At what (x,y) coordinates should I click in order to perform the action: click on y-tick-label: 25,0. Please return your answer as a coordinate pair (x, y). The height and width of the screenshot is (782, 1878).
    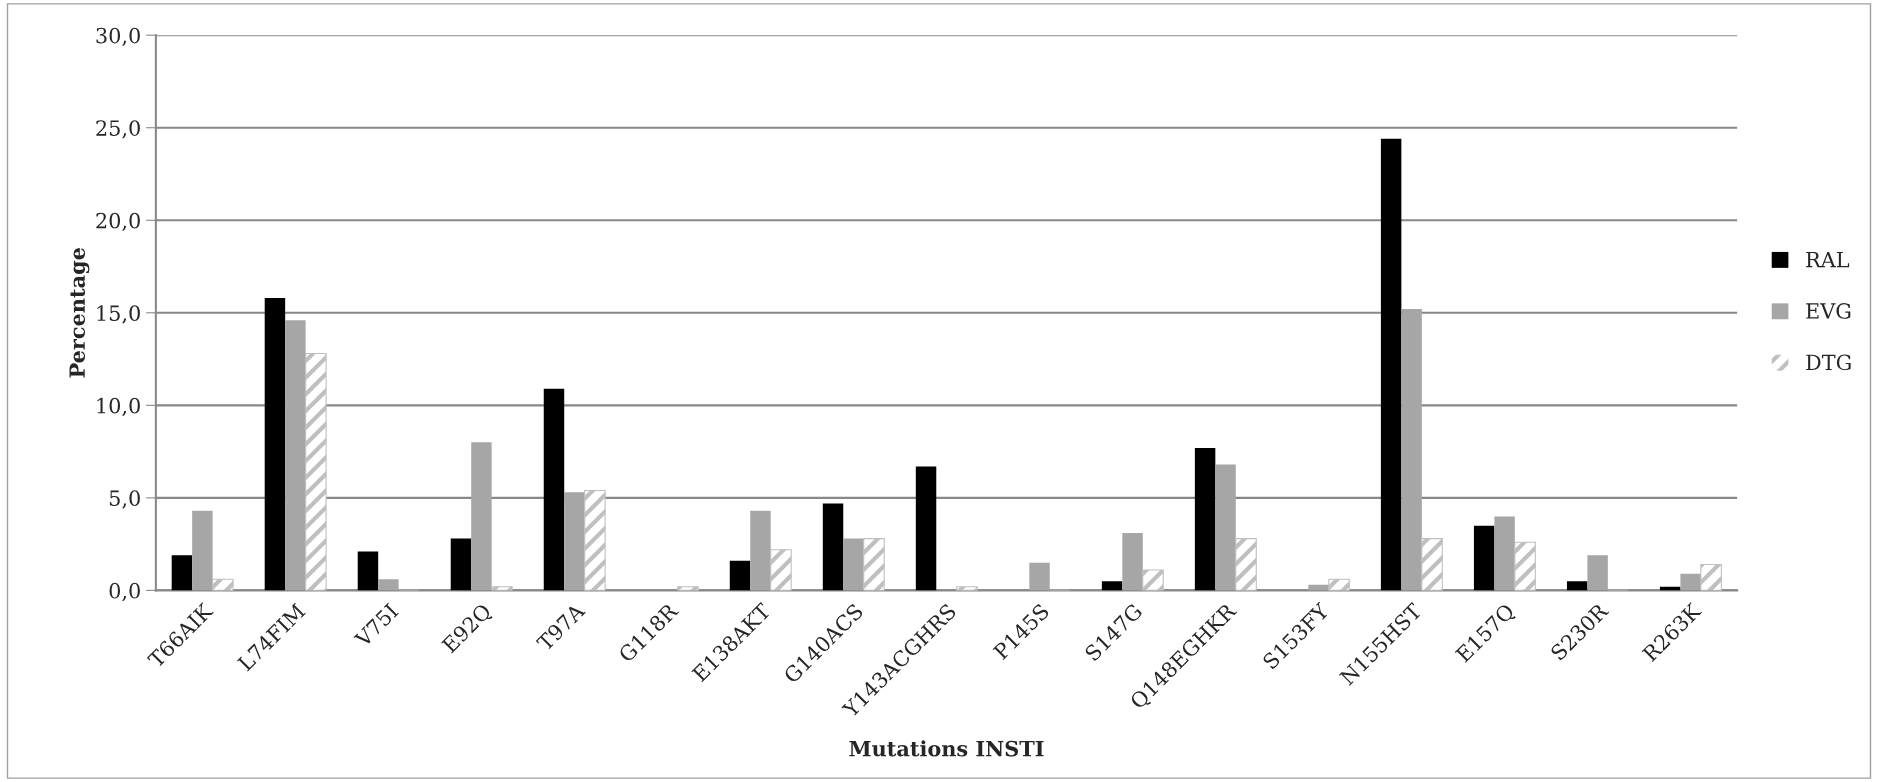
    Looking at the image, I should click on (118, 129).